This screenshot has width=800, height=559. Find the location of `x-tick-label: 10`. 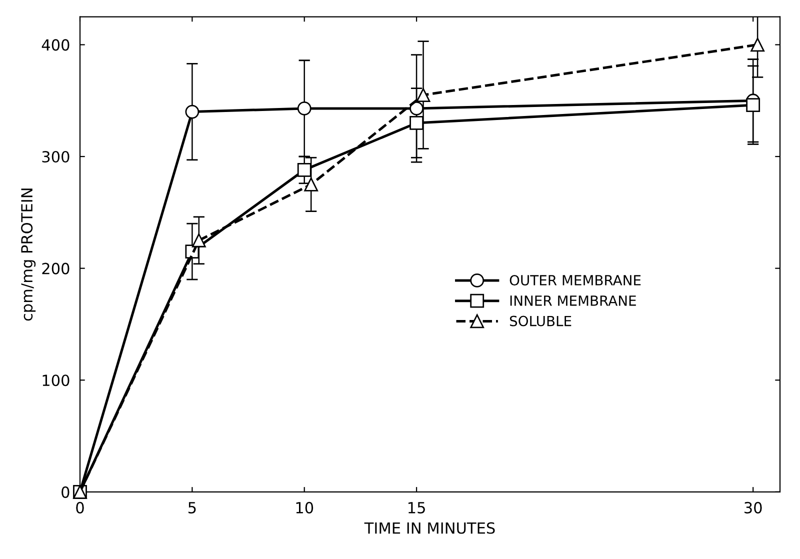

x-tick-label: 10 is located at coordinates (305, 508).